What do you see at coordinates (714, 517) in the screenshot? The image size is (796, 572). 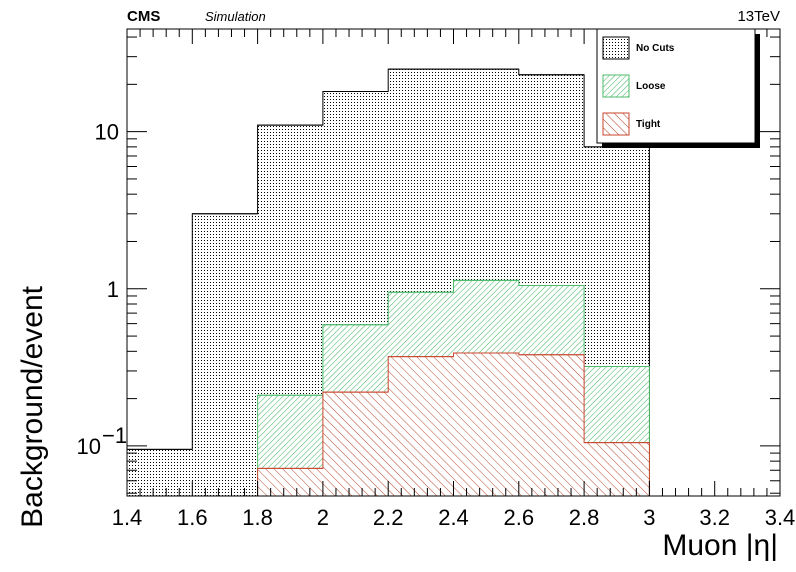 I see `x-tick-label: 3.2` at bounding box center [714, 517].